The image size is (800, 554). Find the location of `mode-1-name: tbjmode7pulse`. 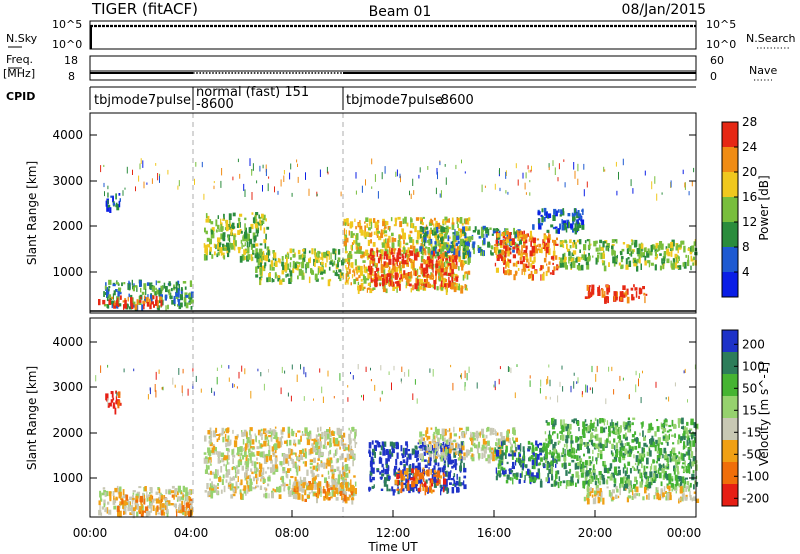

mode-1-name: tbjmode7pulse is located at coordinates (142, 100).